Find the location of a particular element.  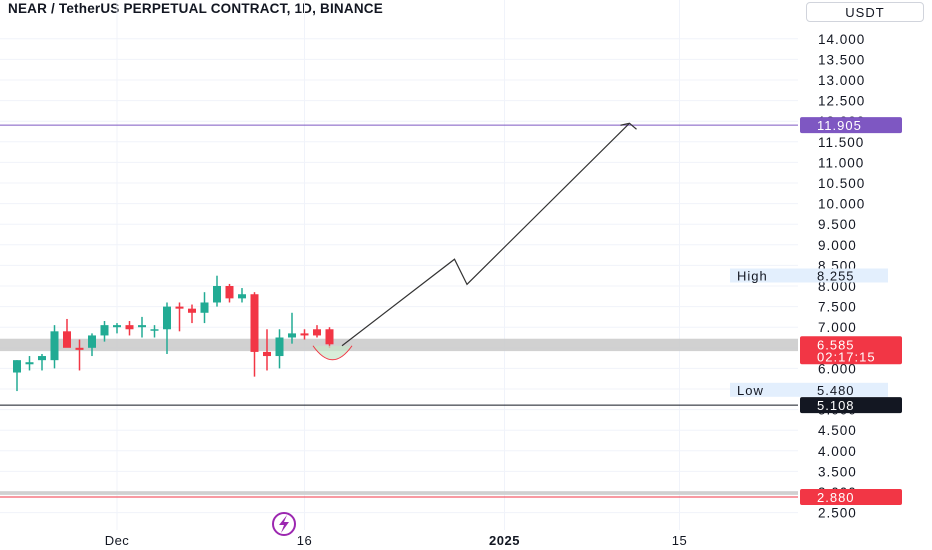

price-tick-label: 12.500 is located at coordinates (841, 101).